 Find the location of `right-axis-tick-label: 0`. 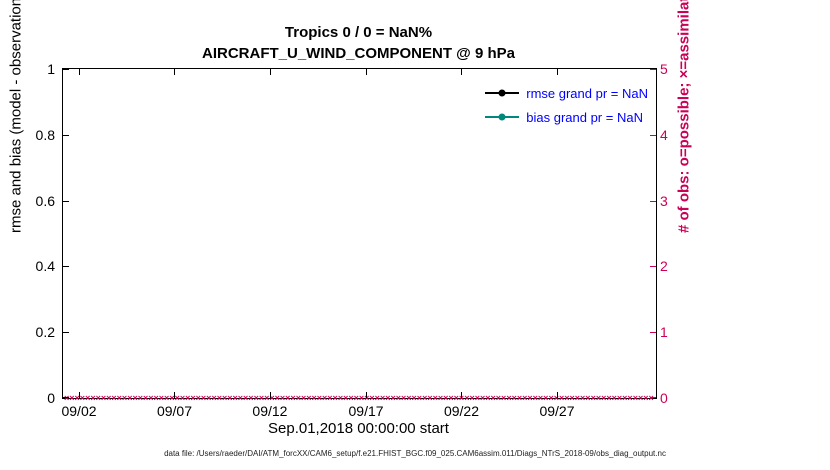

right-axis-tick-label: 0 is located at coordinates (664, 398).